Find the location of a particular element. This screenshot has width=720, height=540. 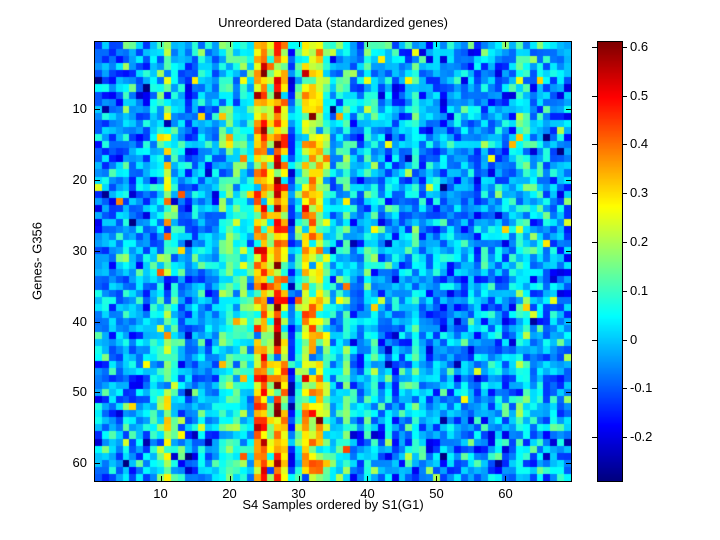

y-tick-label: 40 is located at coordinates (79, 321).